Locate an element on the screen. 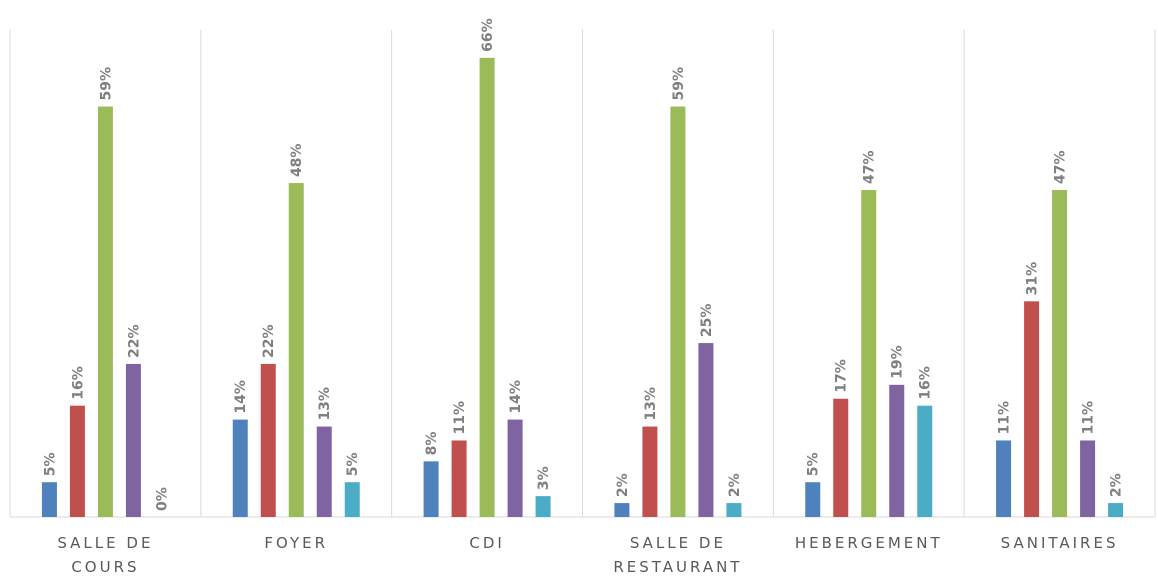 The width and height of the screenshot is (1158, 583). x-tick-label: SANITAIRES is located at coordinates (1060, 543).